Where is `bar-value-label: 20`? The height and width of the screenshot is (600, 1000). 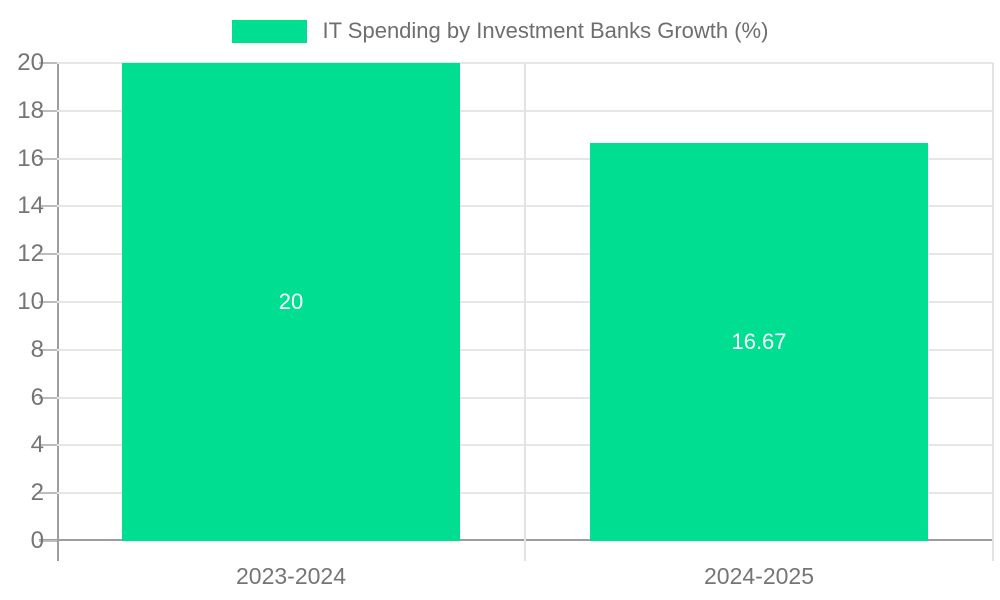 bar-value-label: 20 is located at coordinates (291, 301).